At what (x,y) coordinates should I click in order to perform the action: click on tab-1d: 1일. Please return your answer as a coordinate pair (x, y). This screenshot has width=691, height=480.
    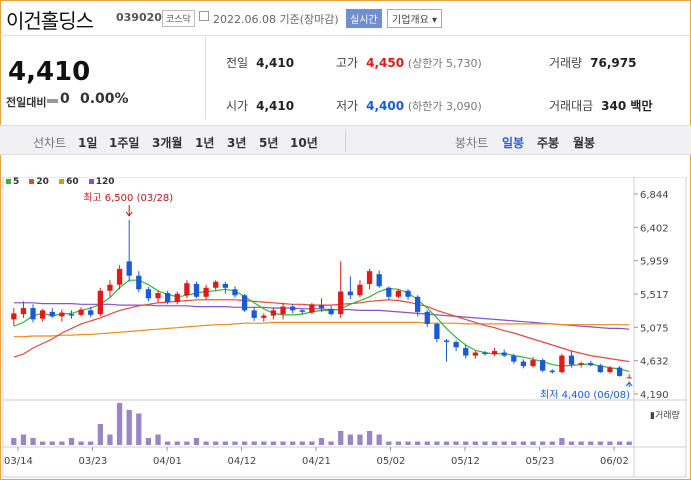
    Looking at the image, I should click on (88, 143).